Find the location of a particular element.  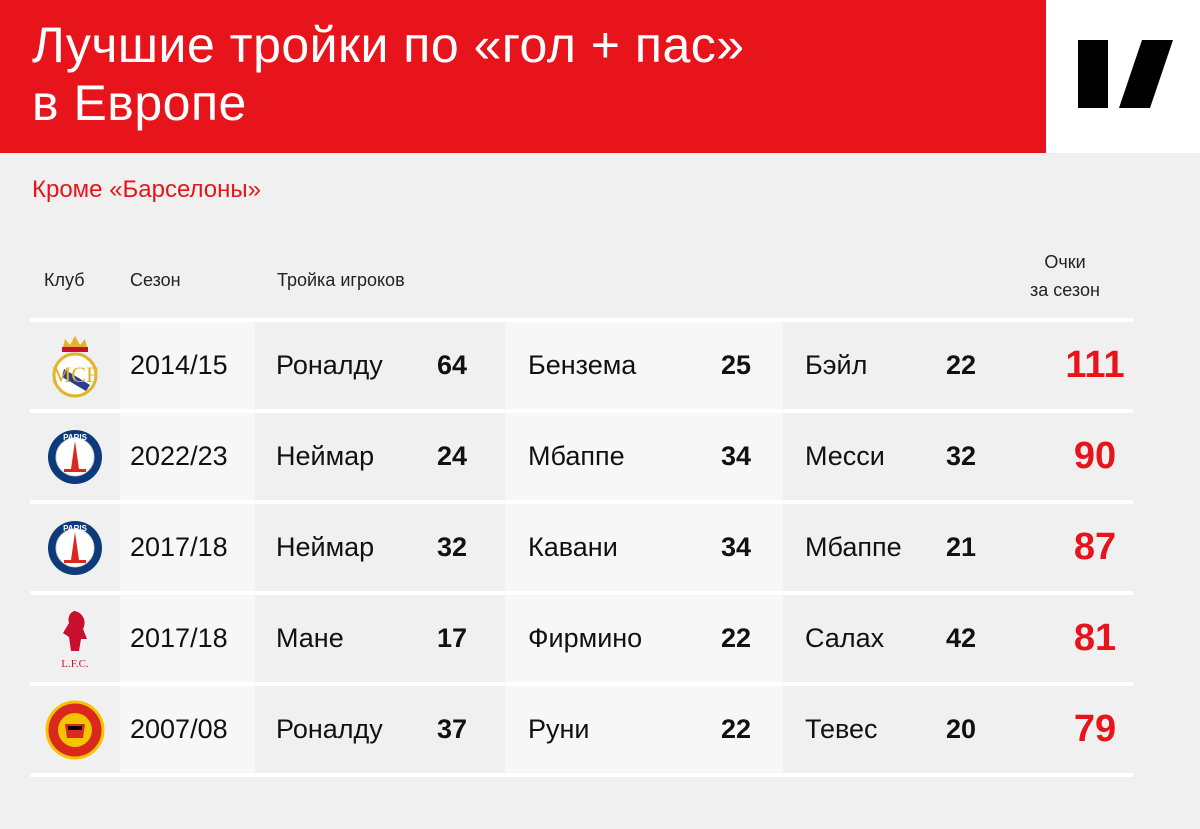

player-3-cell: Мбаппе is located at coordinates (958, 547).